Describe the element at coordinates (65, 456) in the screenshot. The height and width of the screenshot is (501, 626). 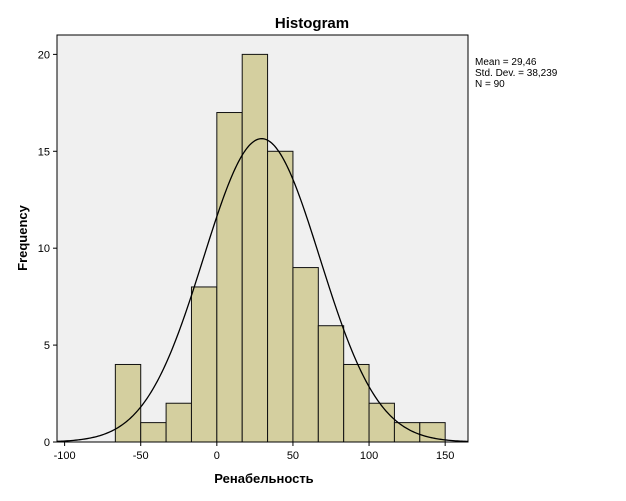
I see `x-tick-label: -100` at that location.